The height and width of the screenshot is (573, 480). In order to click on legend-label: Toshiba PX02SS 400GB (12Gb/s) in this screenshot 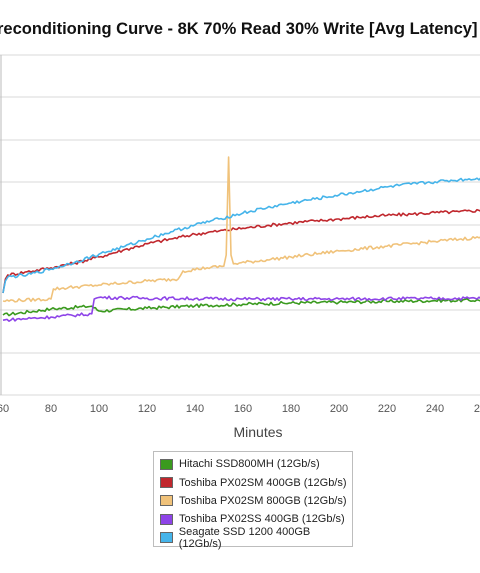, I will do `click(262, 519)`.